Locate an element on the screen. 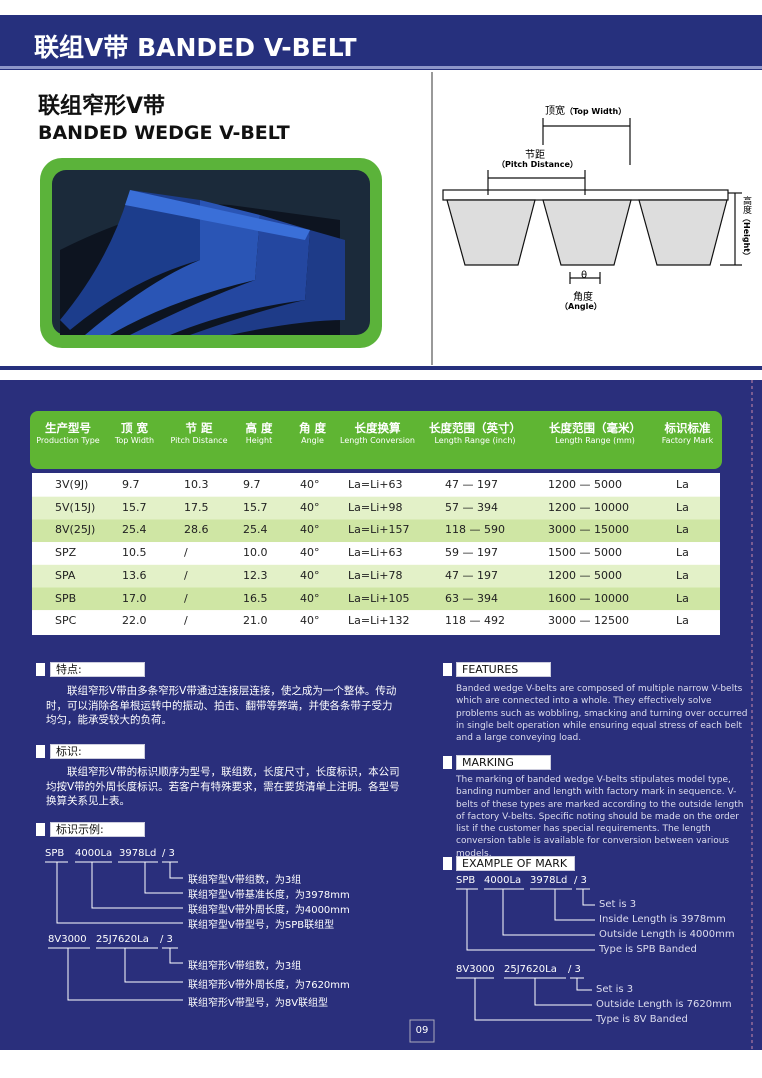  column-header-zh: 标识标准 is located at coordinates (687, 428).